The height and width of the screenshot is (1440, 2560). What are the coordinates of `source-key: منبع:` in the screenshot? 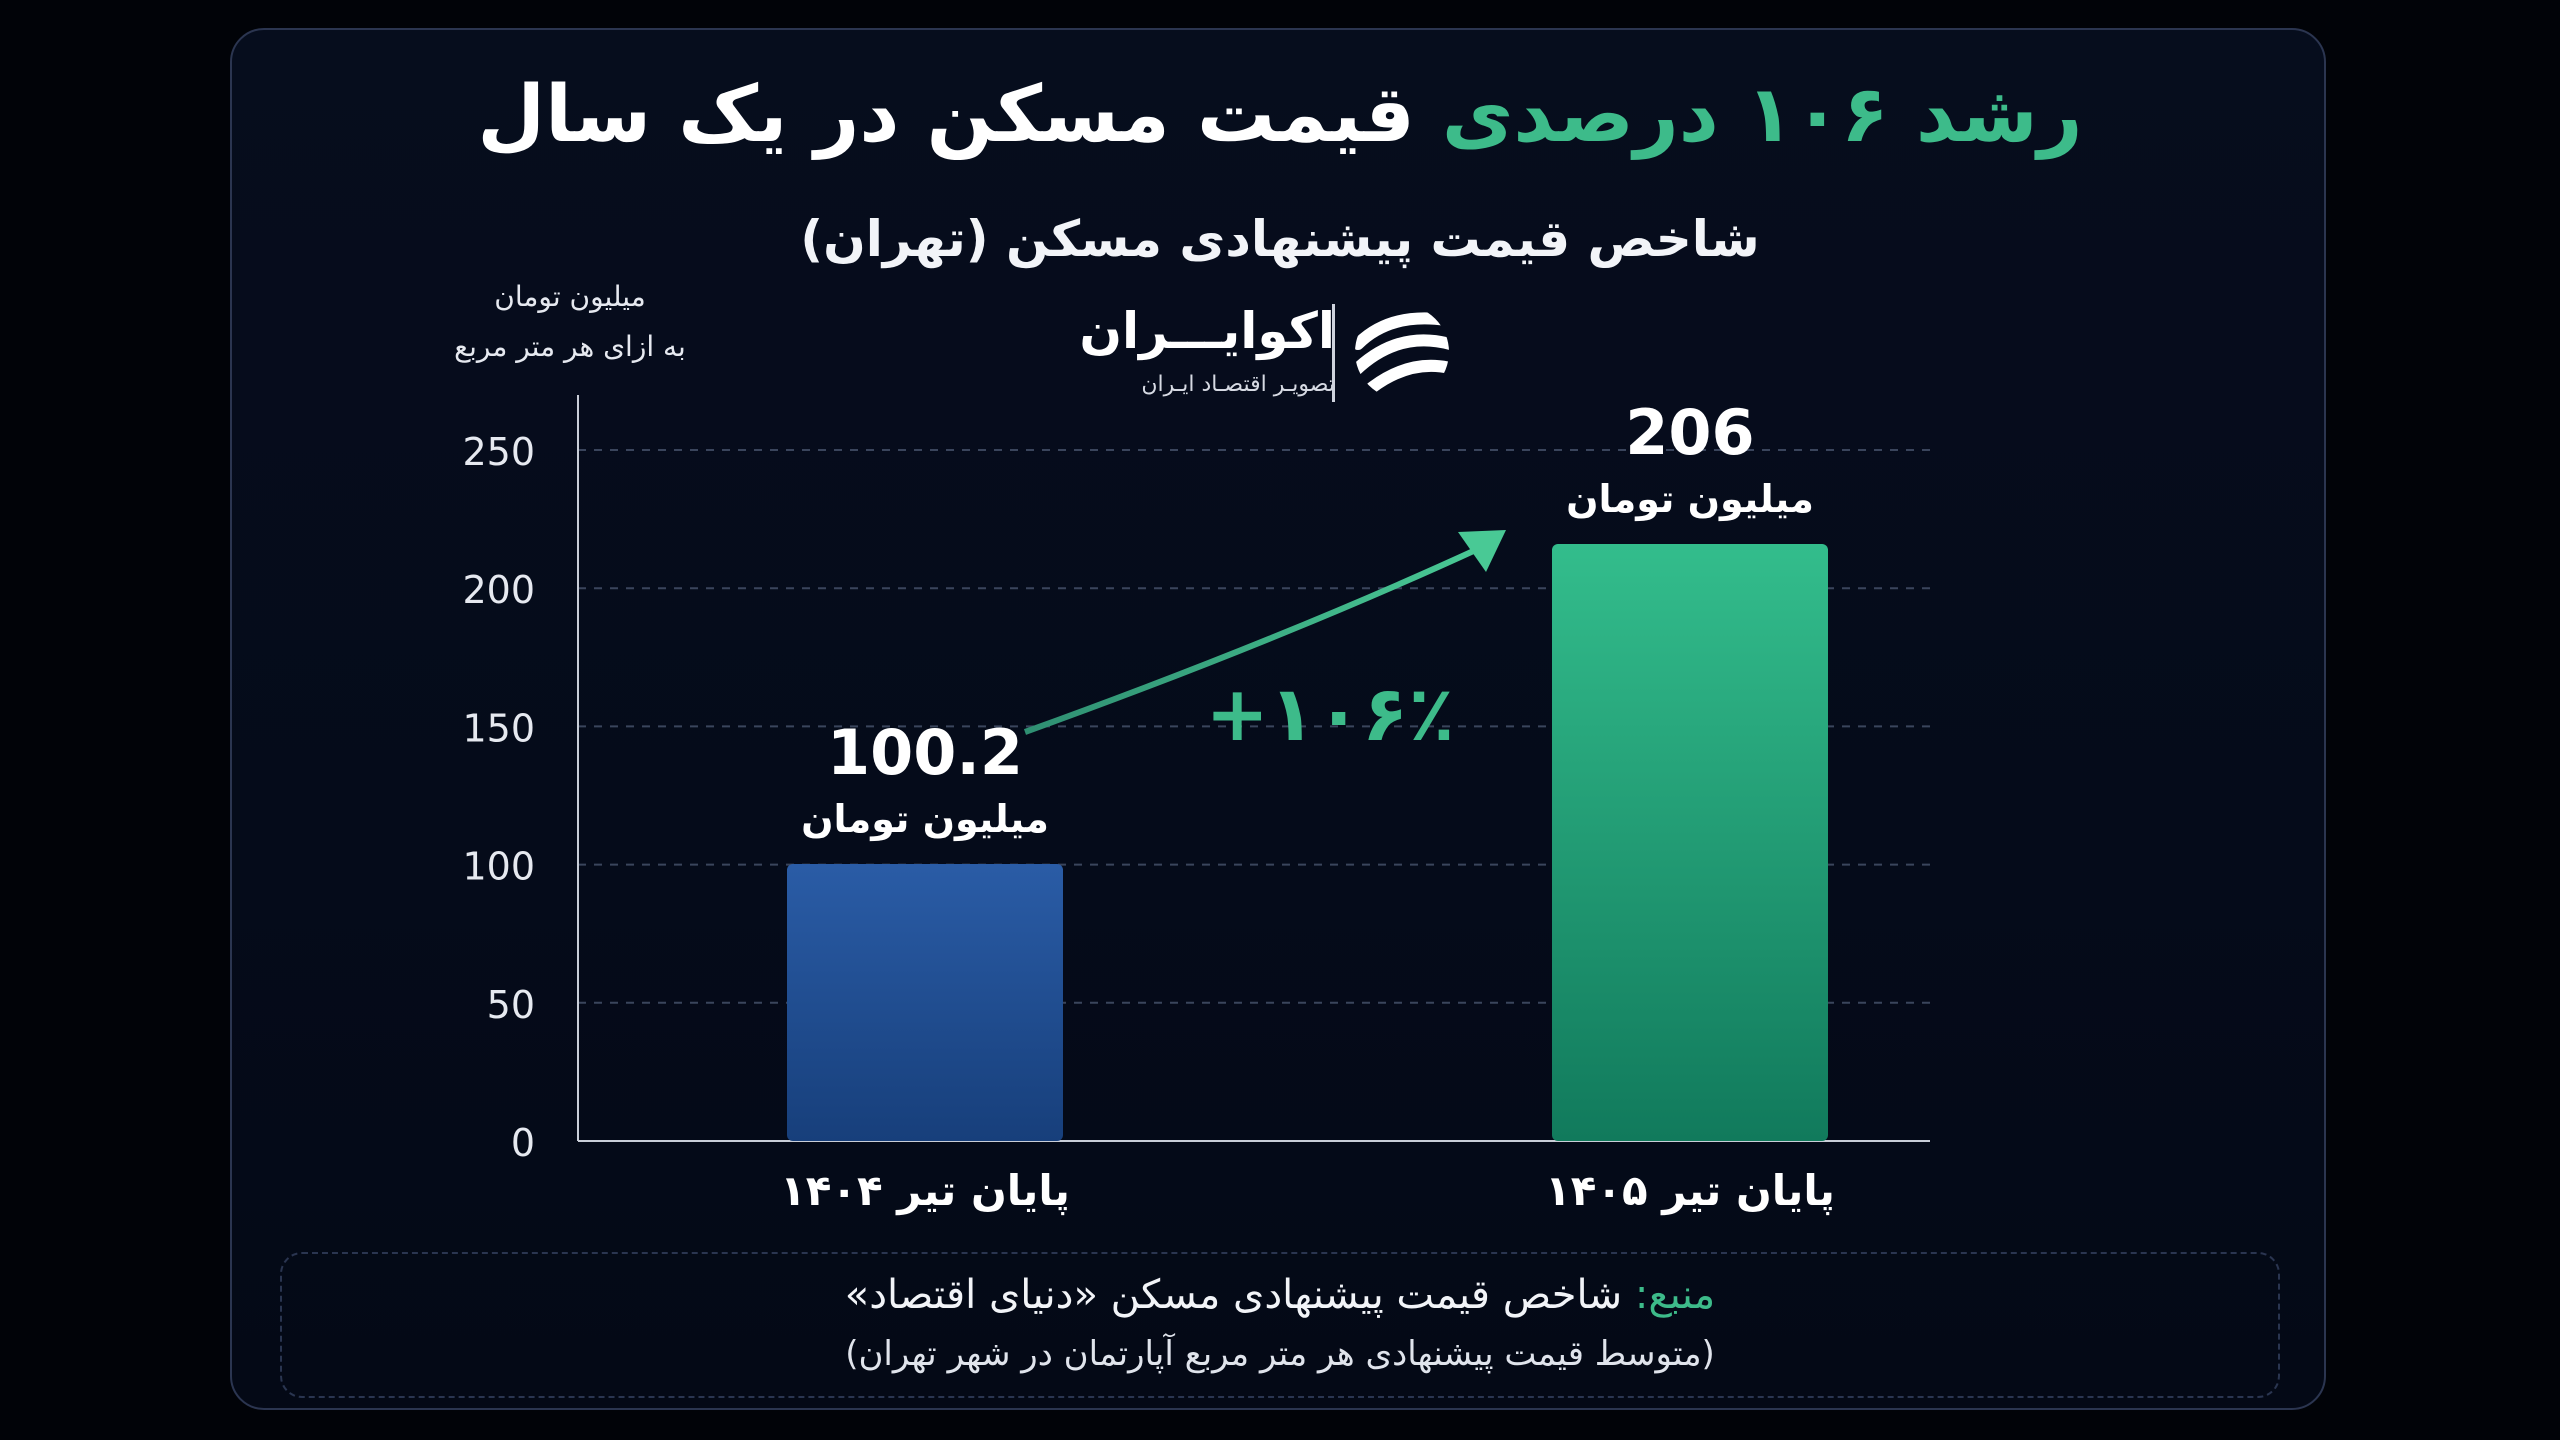 It's located at (1675, 1295).